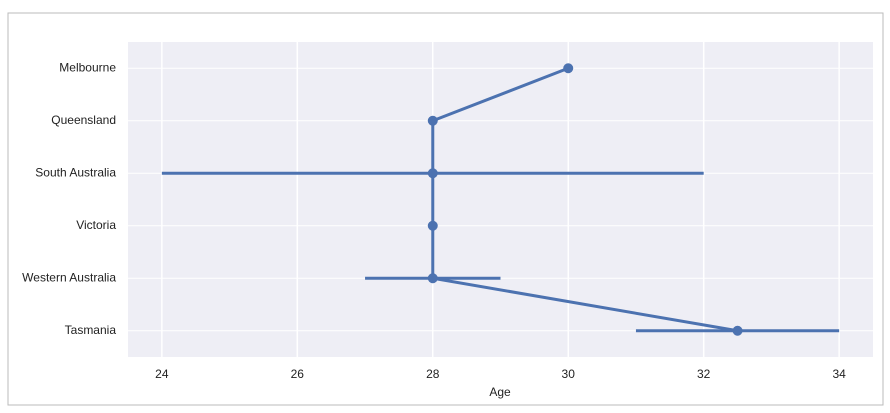 Image resolution: width=890 pixels, height=413 pixels. Describe the element at coordinates (298, 374) in the screenshot. I see `x-tick-label: 26` at that location.